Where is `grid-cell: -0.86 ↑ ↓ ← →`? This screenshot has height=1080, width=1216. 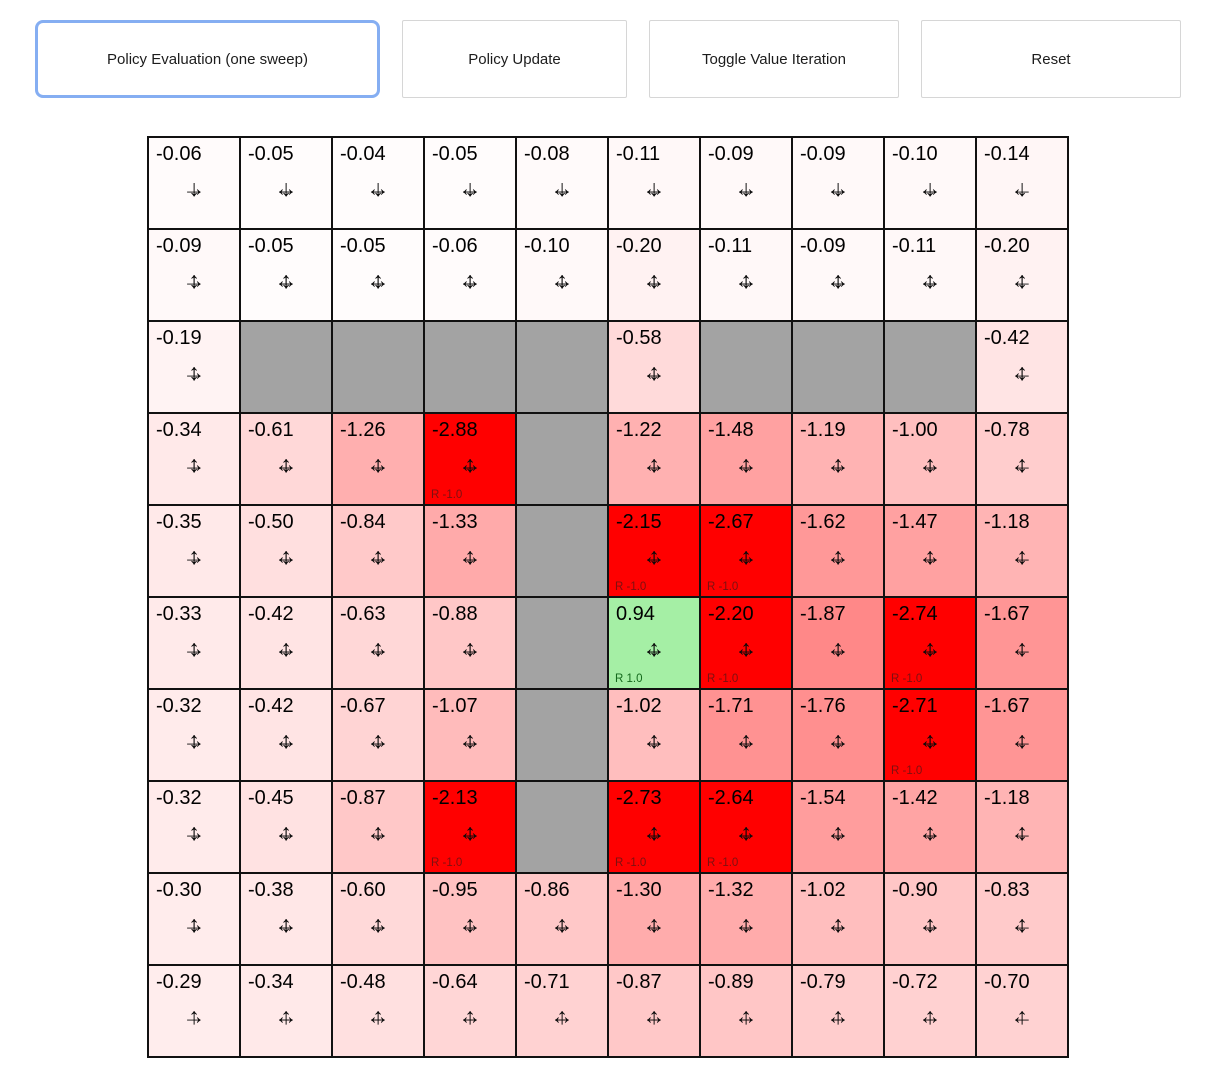
grid-cell: -0.86 ↑ ↓ ← → is located at coordinates (563, 920).